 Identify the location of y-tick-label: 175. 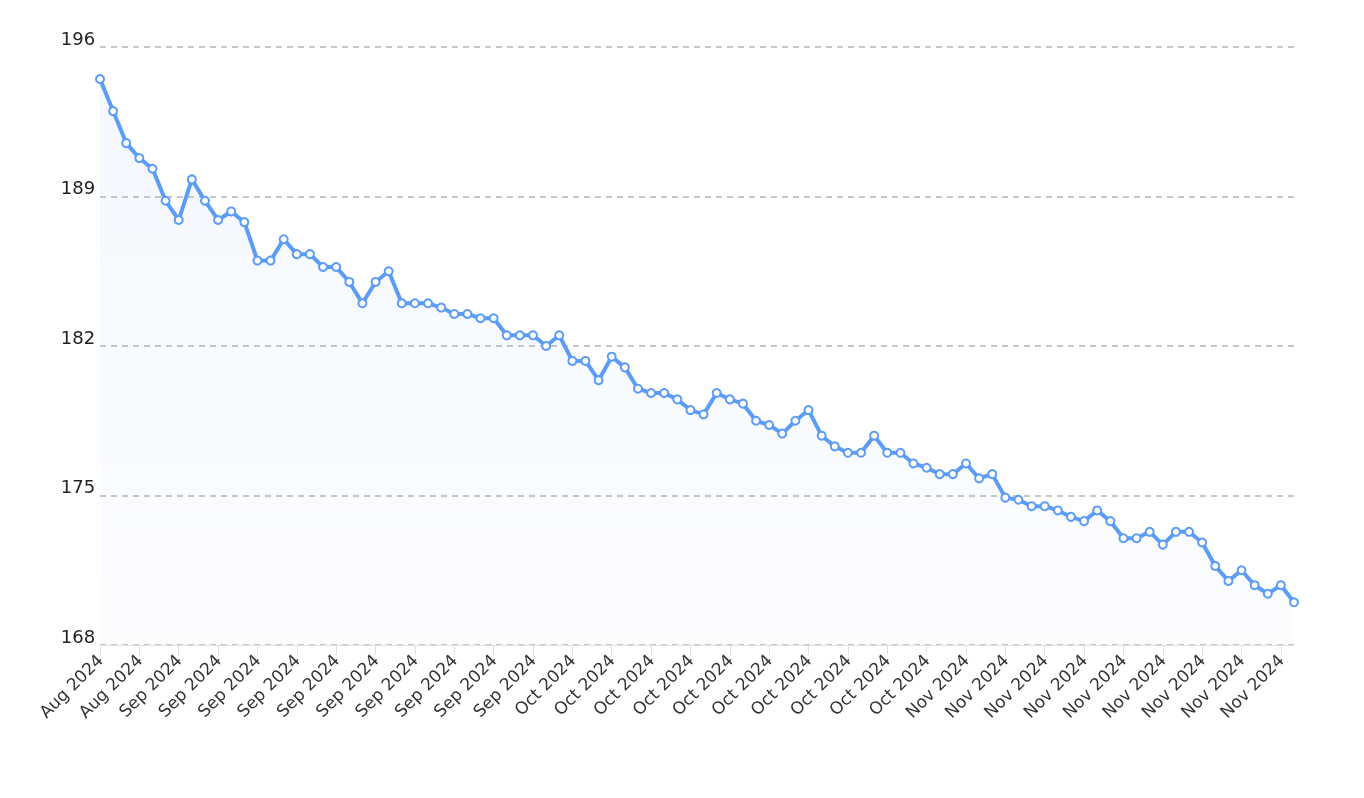
(78, 486).